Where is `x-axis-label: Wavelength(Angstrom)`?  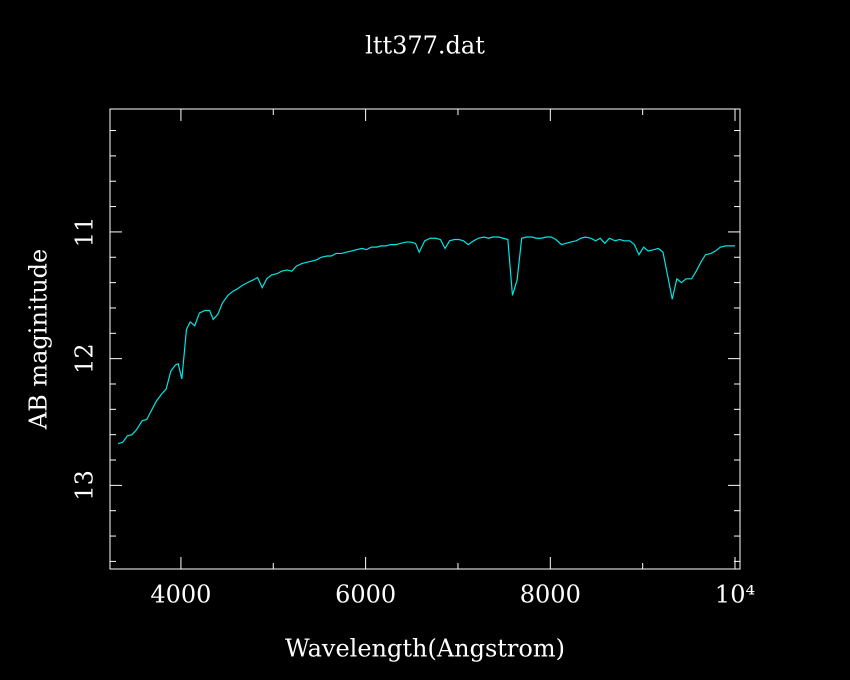
x-axis-label: Wavelength(Angstrom) is located at coordinates (425, 649).